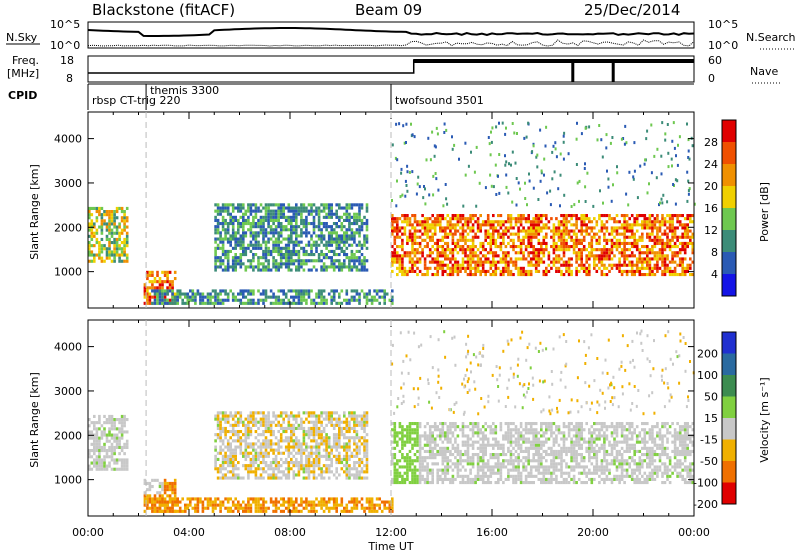 The width and height of the screenshot is (800, 554). Describe the element at coordinates (163, 10) in the screenshot. I see `station-title: Blackstone (fitACF)` at that location.